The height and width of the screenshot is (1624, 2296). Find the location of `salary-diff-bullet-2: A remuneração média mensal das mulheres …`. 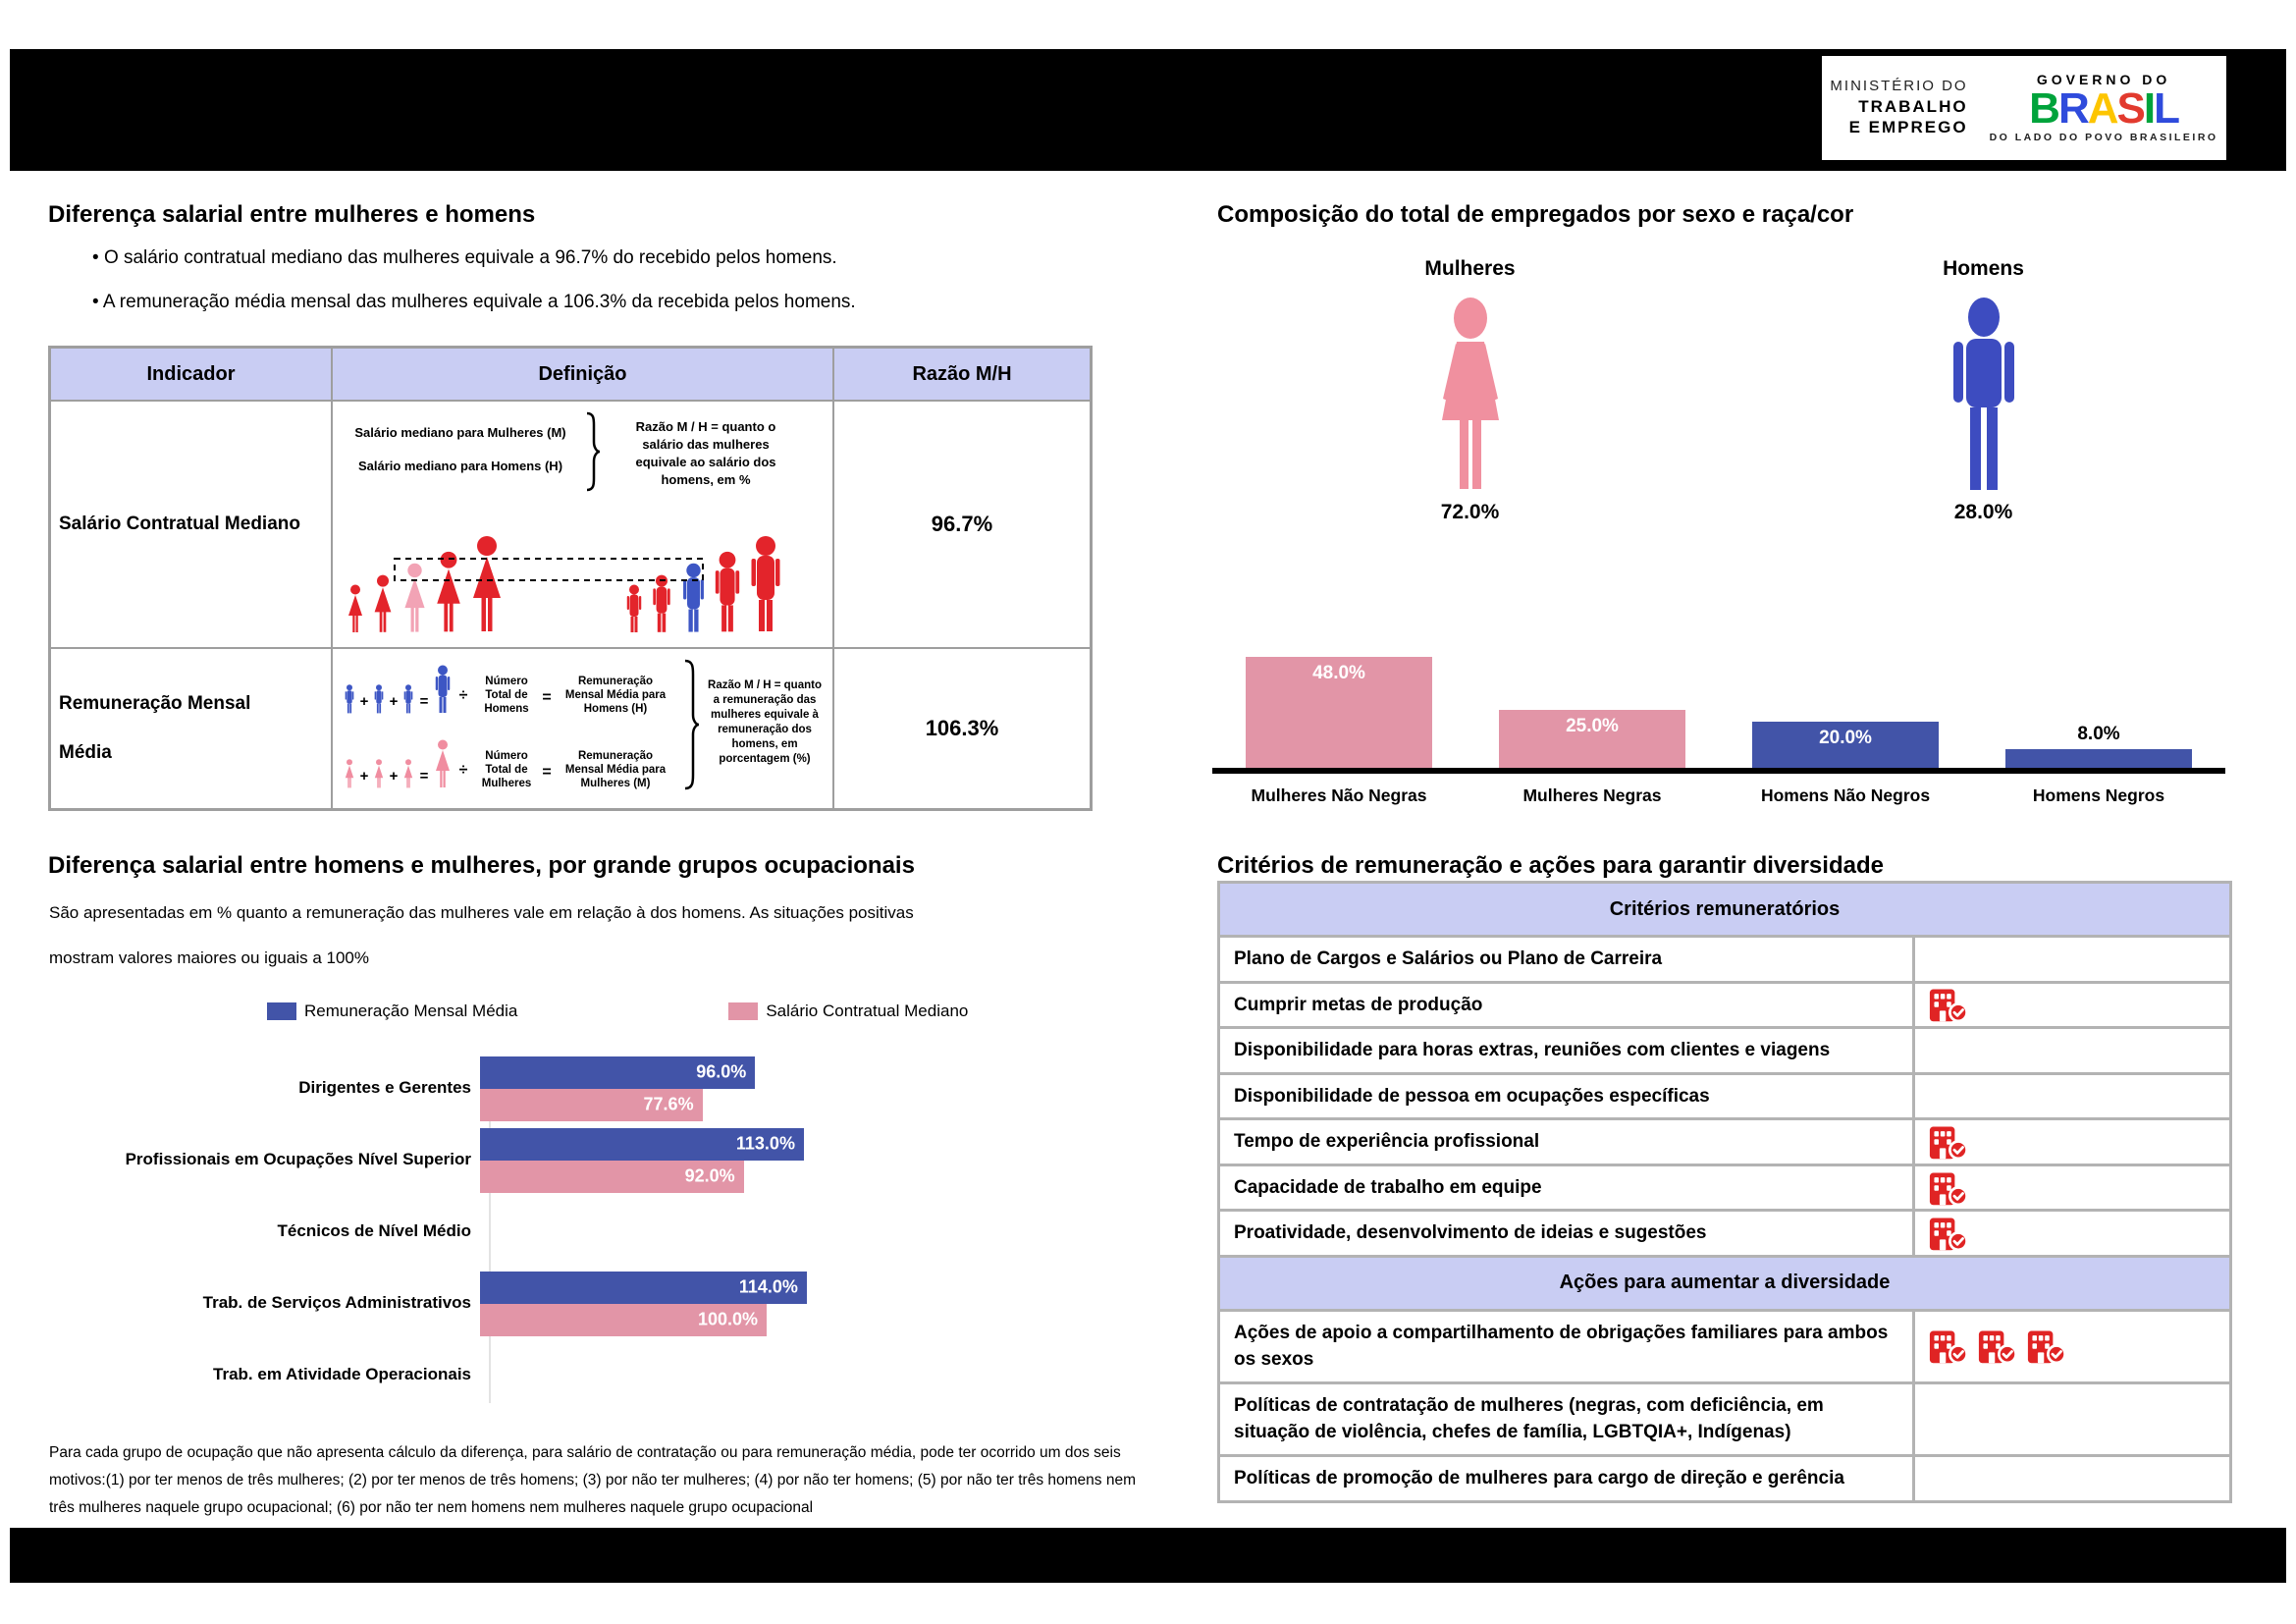

salary-diff-bullet-2: A remuneração média mensal das mulheres … is located at coordinates (474, 302).